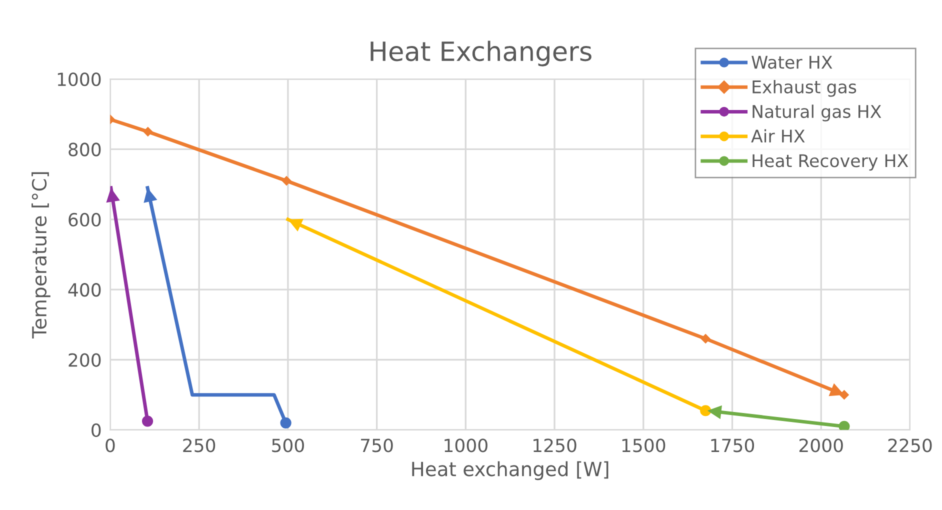 The image size is (942, 510). I want to click on x-tick-label: 1750, so click(732, 445).